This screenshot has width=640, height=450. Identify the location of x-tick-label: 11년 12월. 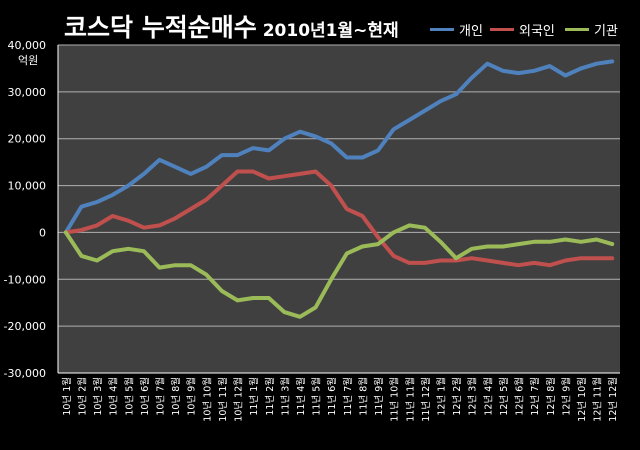
(426, 399).